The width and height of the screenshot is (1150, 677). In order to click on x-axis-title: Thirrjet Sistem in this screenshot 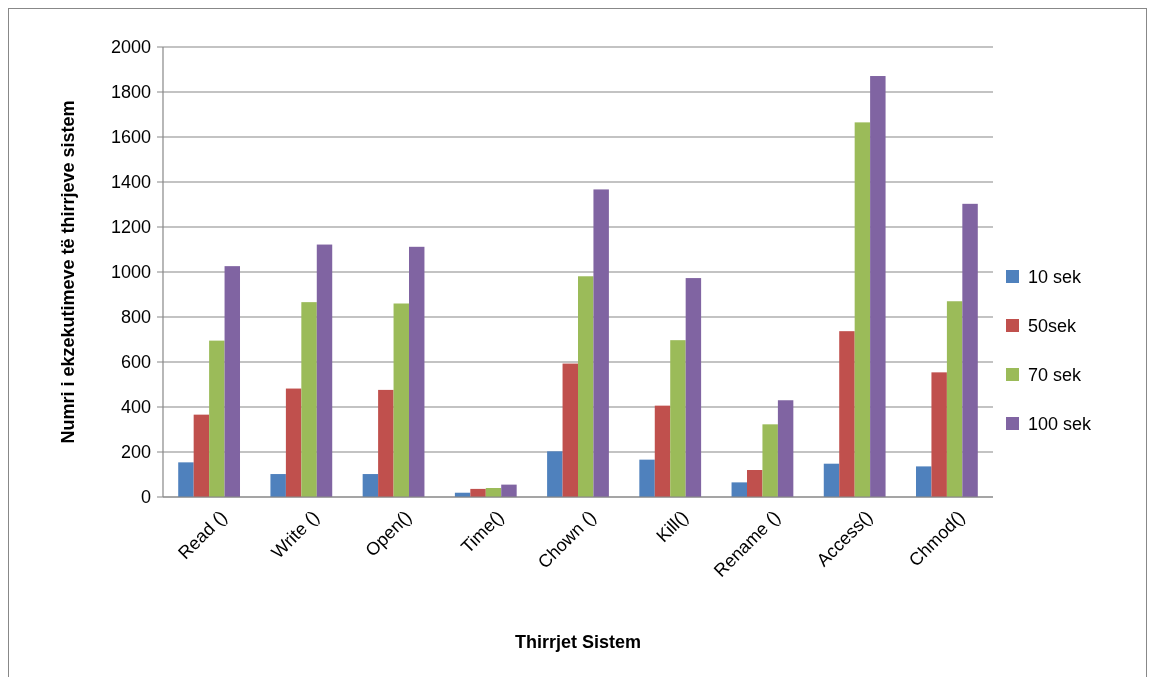, I will do `click(578, 642)`.